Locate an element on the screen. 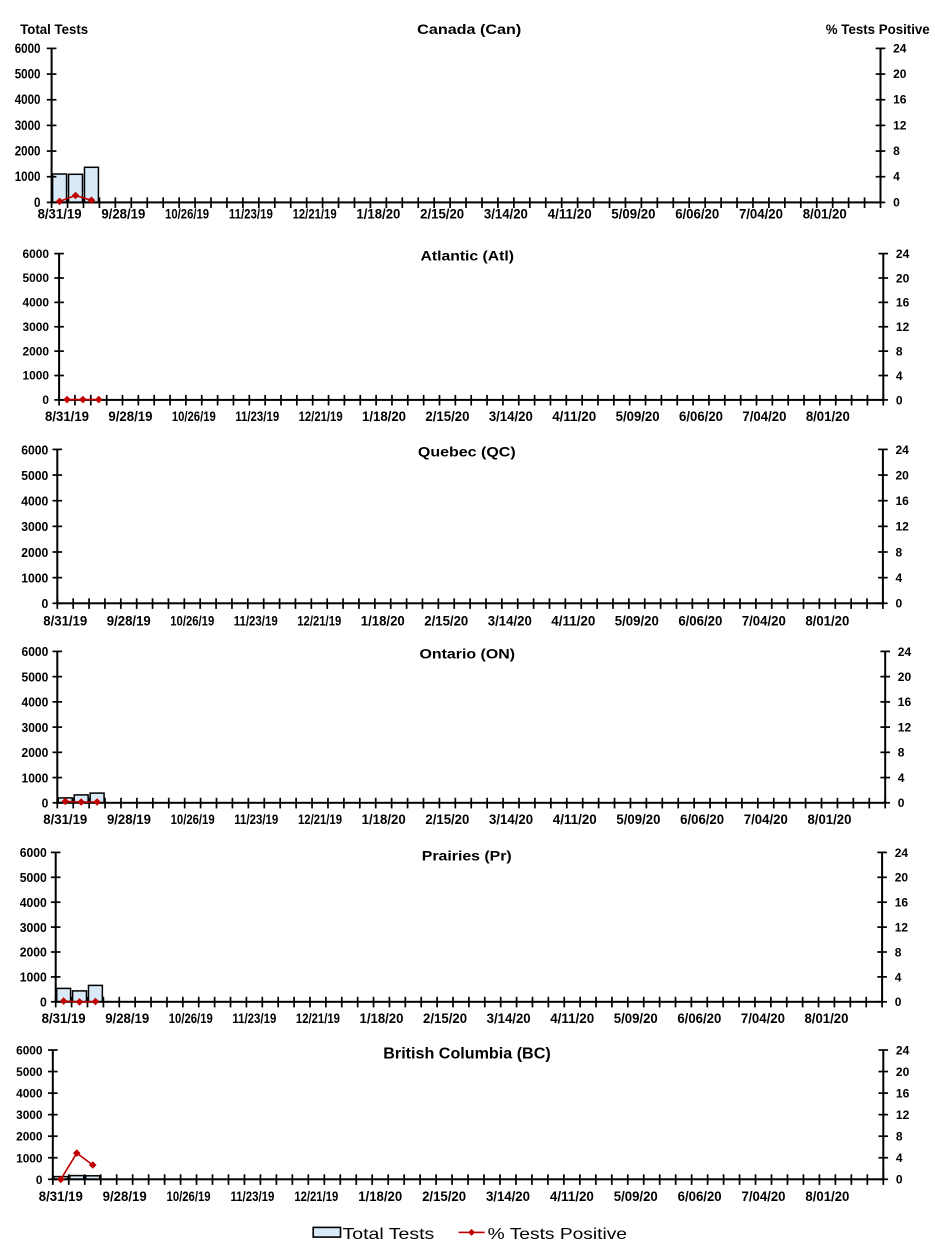  svg-text: Quebec (QC) is located at coordinates (467, 452).